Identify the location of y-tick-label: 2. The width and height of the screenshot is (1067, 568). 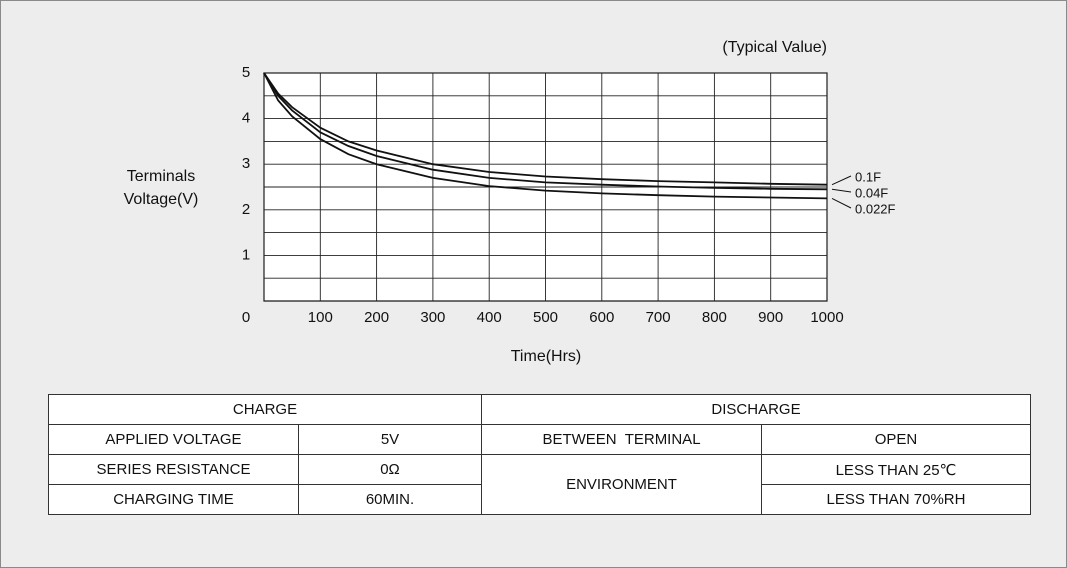
(246, 209).